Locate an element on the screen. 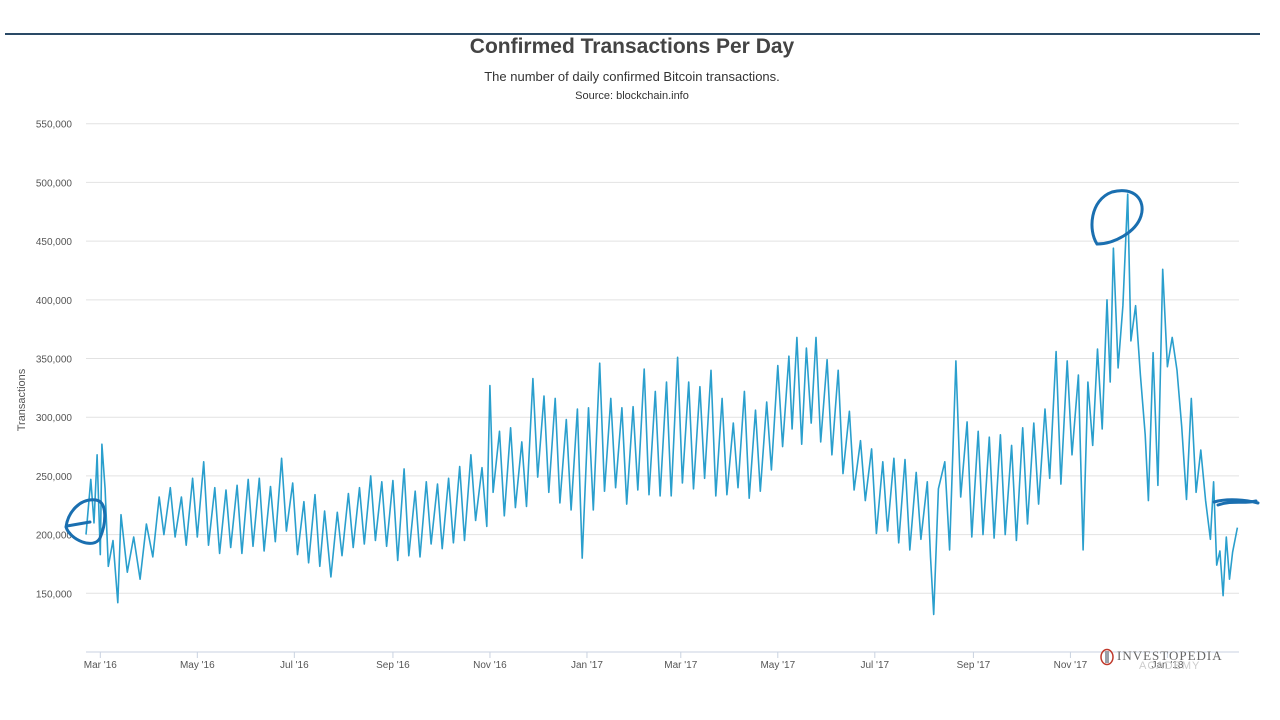 The height and width of the screenshot is (720, 1280). y-tick-label-1: 200,000 is located at coordinates (54, 536).